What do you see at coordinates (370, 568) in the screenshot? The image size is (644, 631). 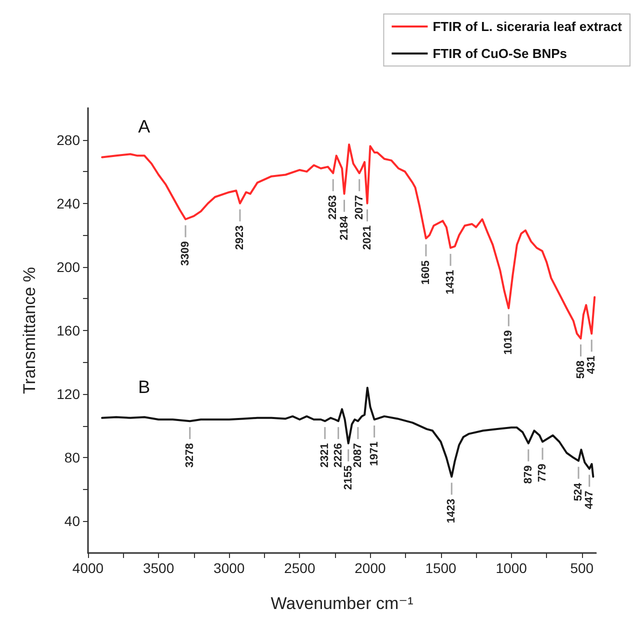 I see `x-tick-label: 2000` at bounding box center [370, 568].